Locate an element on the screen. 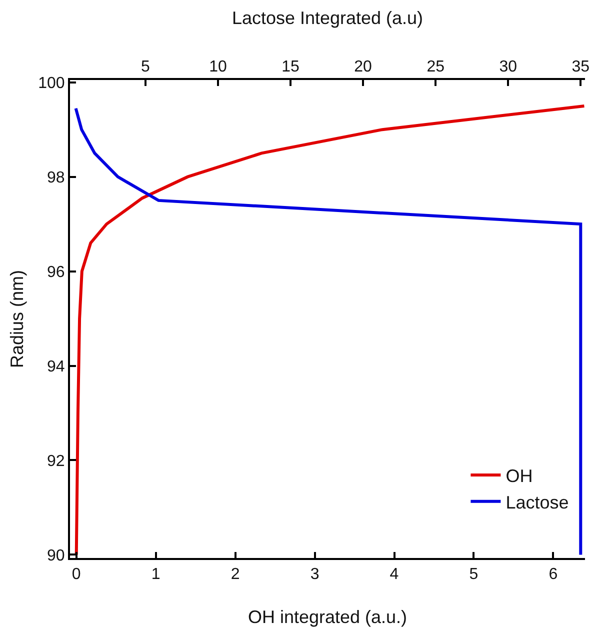  y-tick-label: 100 is located at coordinates (51, 83).